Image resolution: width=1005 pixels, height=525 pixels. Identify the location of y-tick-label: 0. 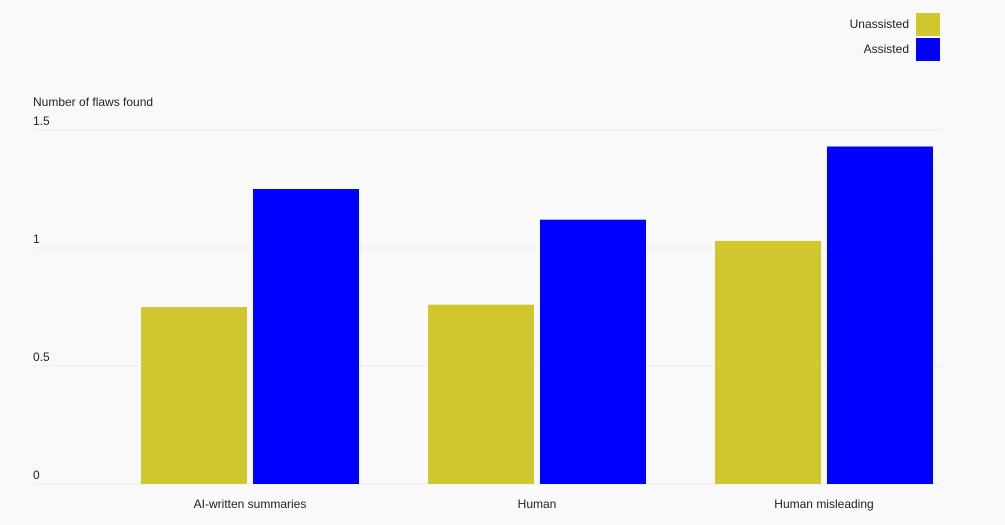
(36, 475).